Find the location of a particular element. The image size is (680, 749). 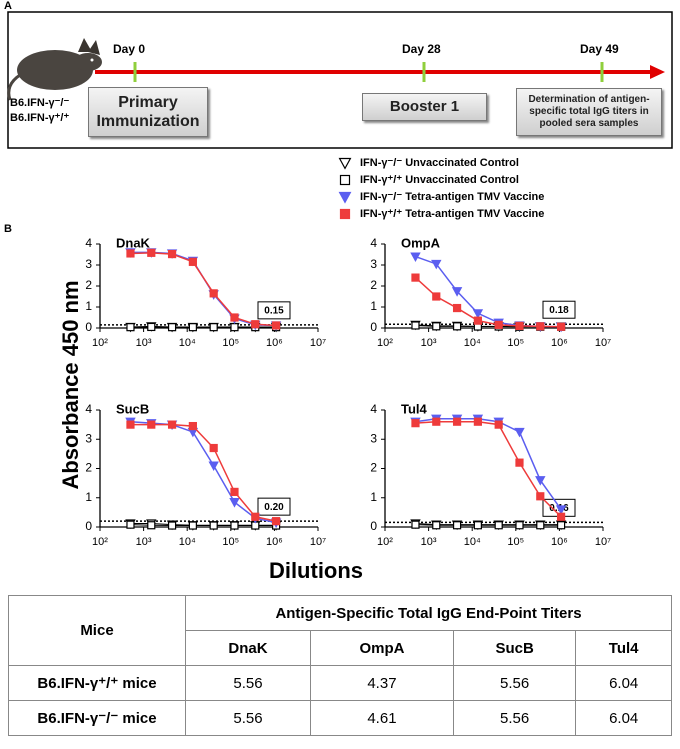

column-header: DnaK is located at coordinates (248, 648).